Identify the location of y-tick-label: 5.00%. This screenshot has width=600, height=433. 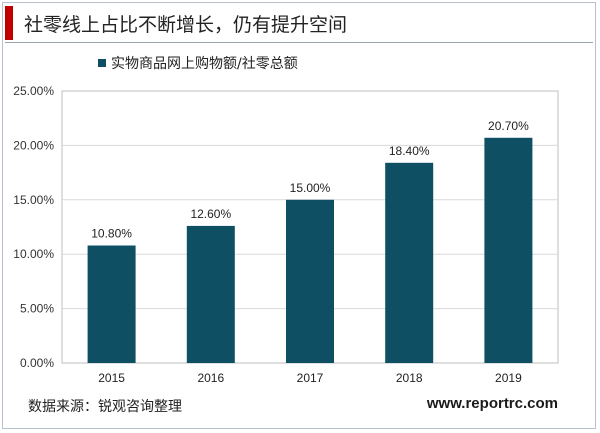
(37, 309).